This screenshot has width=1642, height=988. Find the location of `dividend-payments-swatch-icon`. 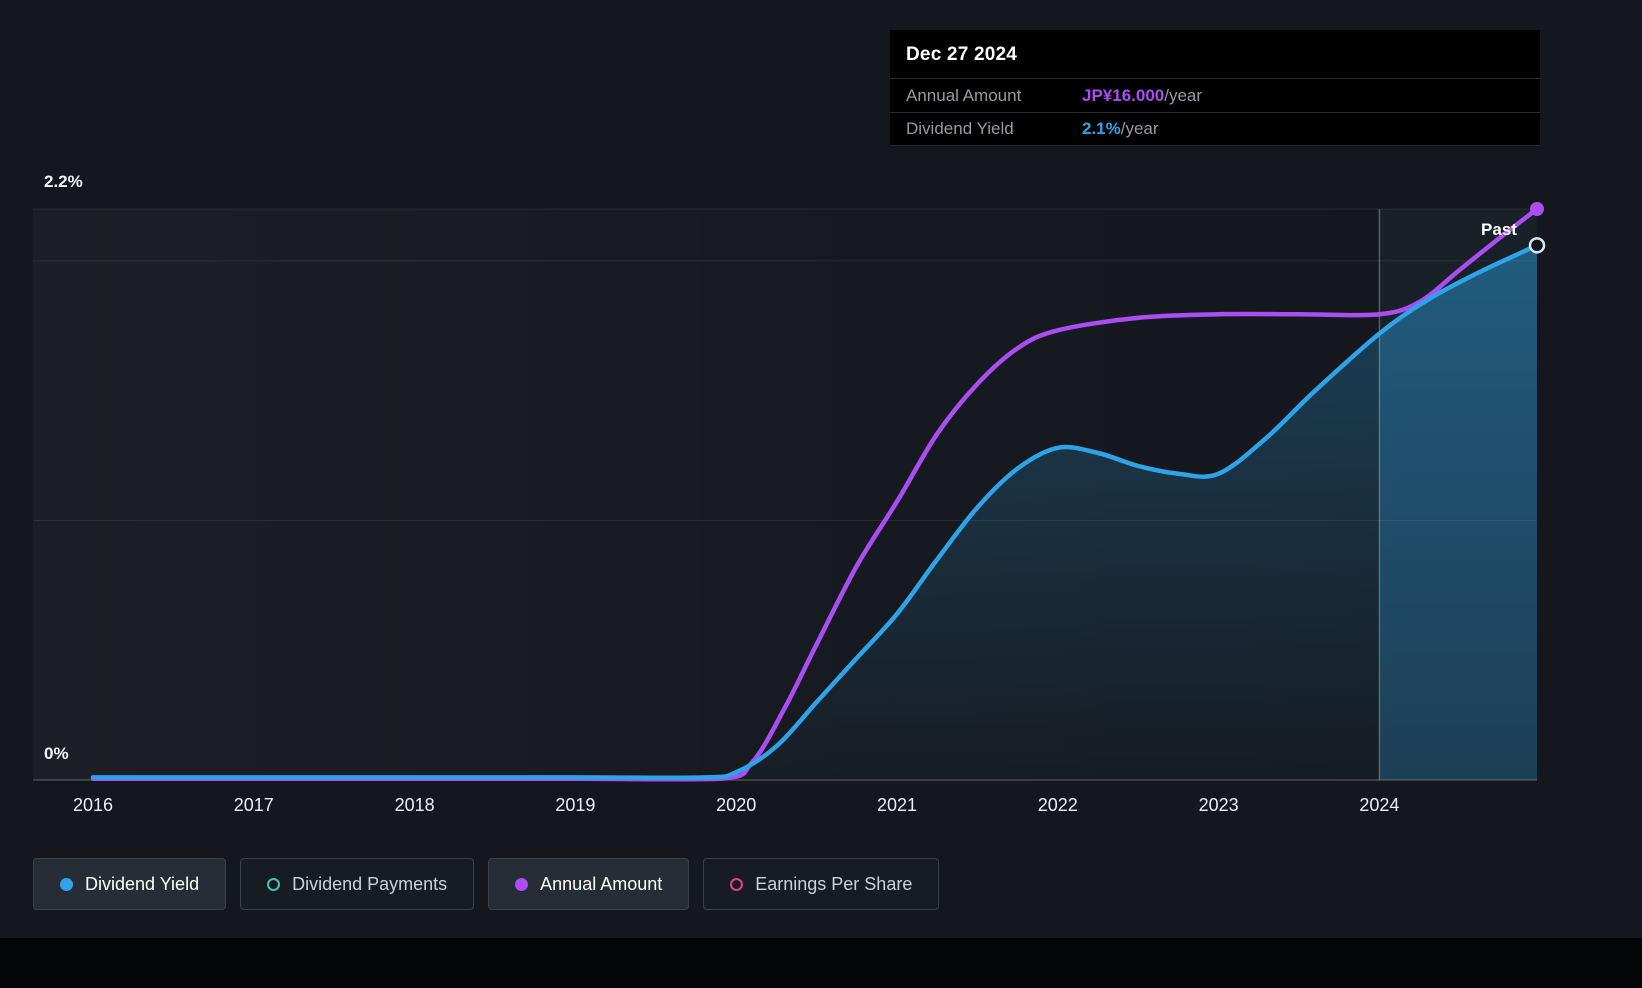

dividend-payments-swatch-icon is located at coordinates (274, 884).